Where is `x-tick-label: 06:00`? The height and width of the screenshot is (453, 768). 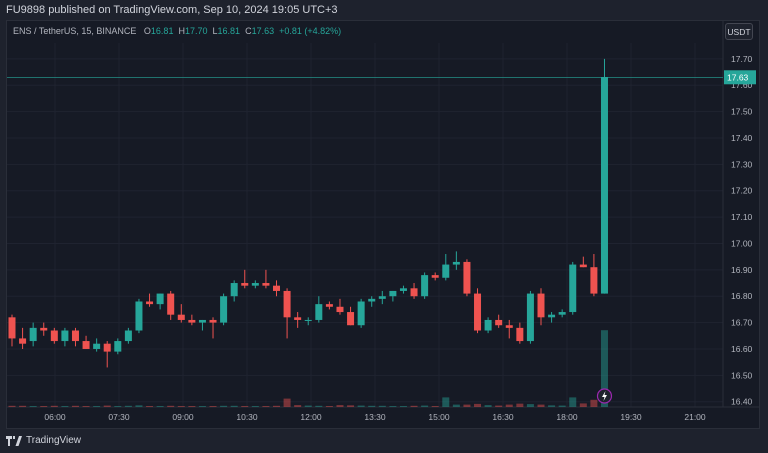
x-tick-label: 06:00 is located at coordinates (55, 417).